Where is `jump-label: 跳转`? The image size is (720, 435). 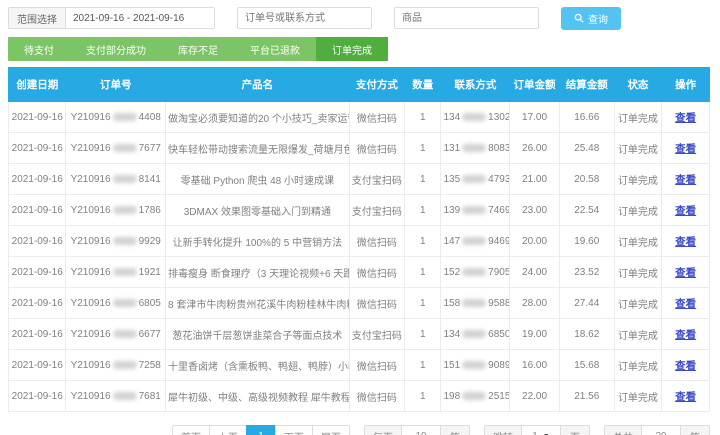 jump-label: 跳转 is located at coordinates (503, 430).